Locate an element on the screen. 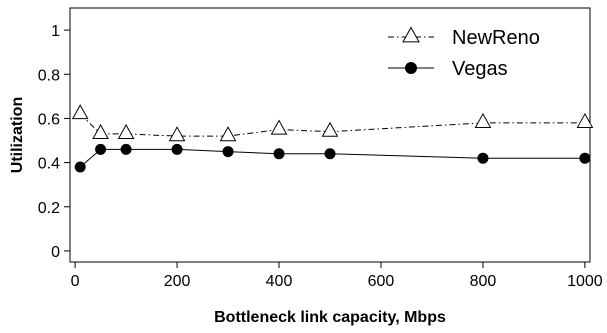  series-newreno is located at coordinates (332, 123).